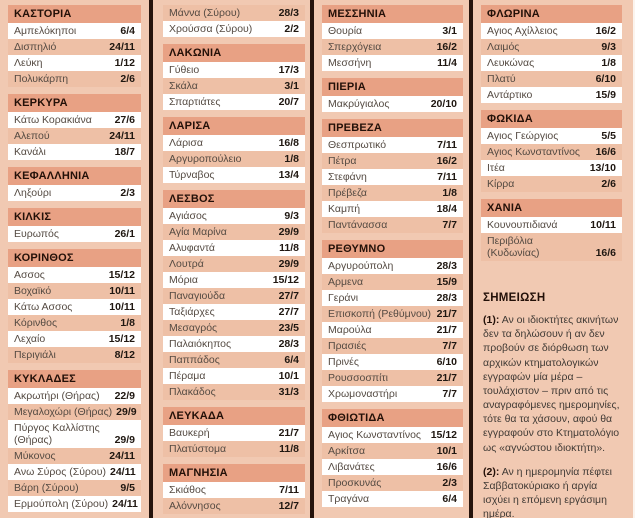 The height and width of the screenshot is (518, 635). Describe the element at coordinates (74, 193) in the screenshot. I see `place-row: Ληξούρι 2/3` at that location.